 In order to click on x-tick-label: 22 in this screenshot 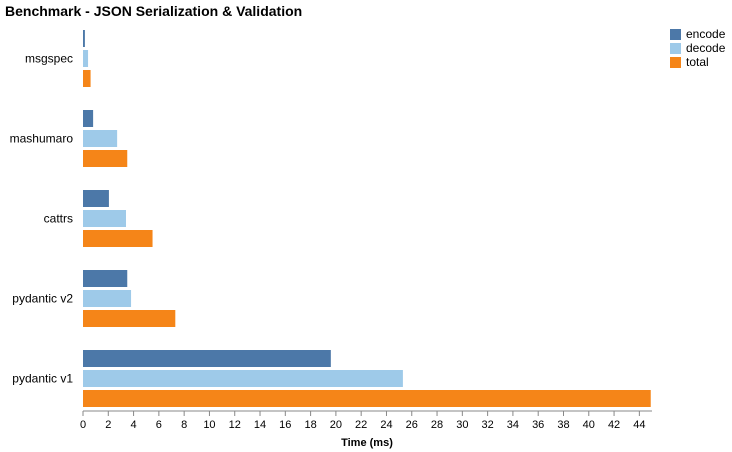, I will do `click(361, 425)`.